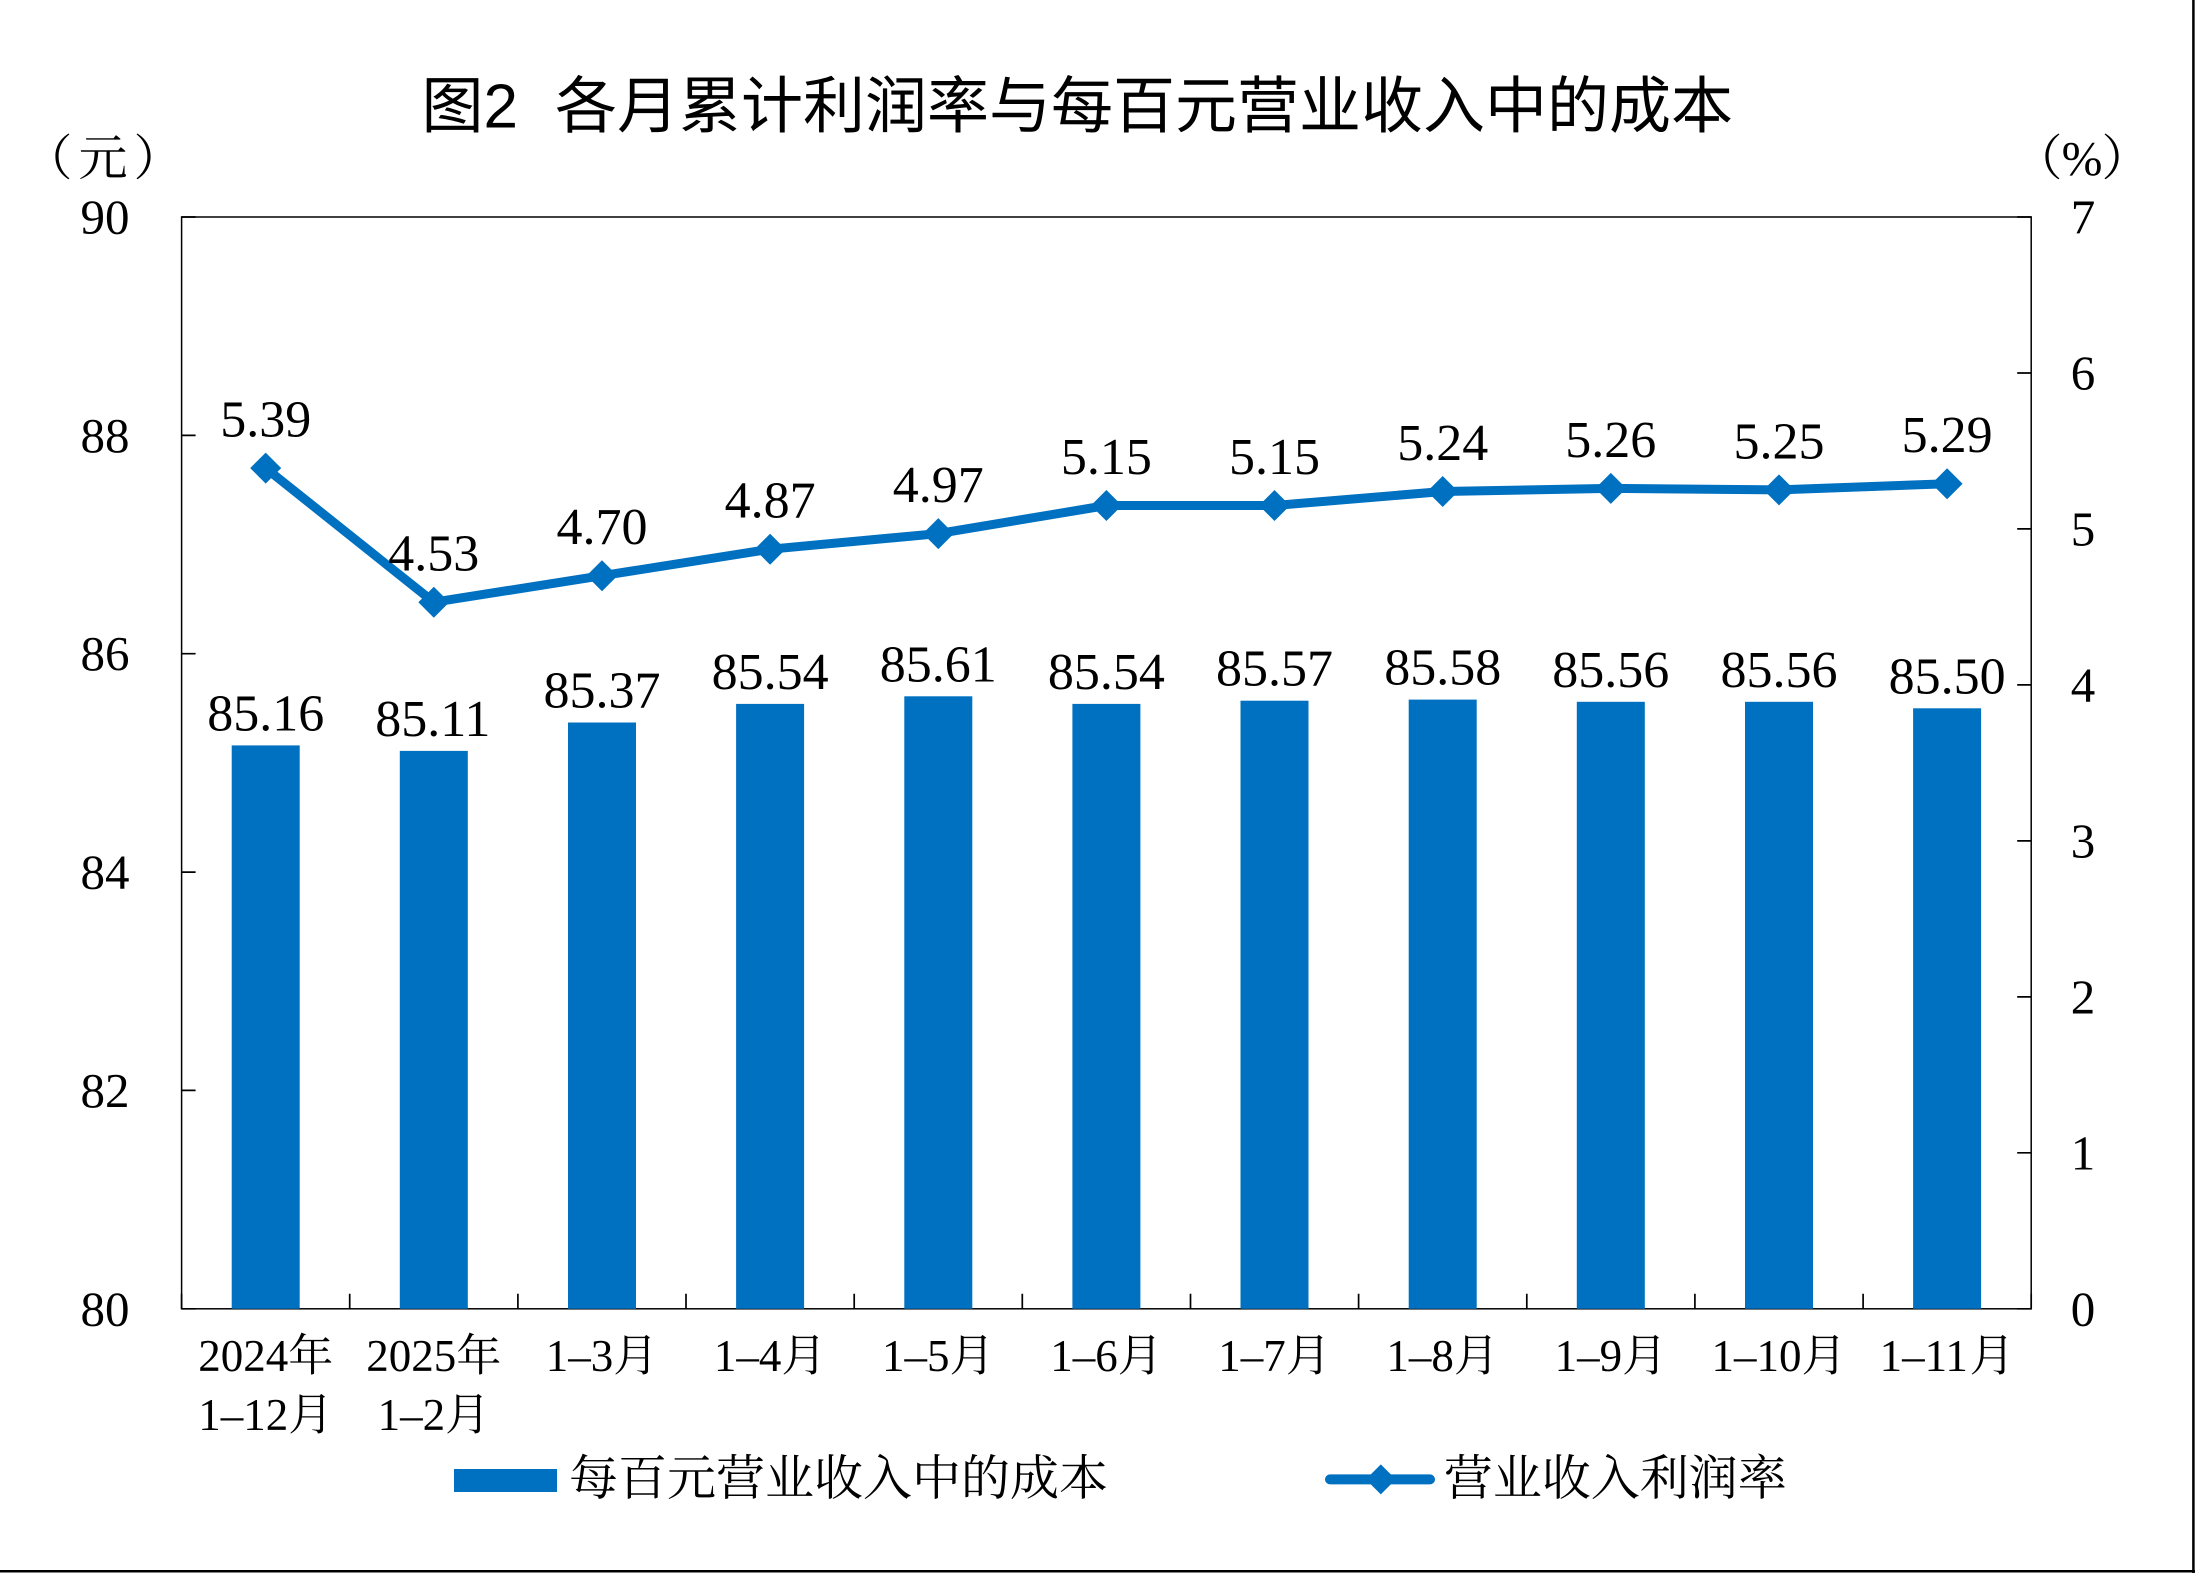  What do you see at coordinates (105, 653) in the screenshot?
I see `svg-text: 86` at bounding box center [105, 653].